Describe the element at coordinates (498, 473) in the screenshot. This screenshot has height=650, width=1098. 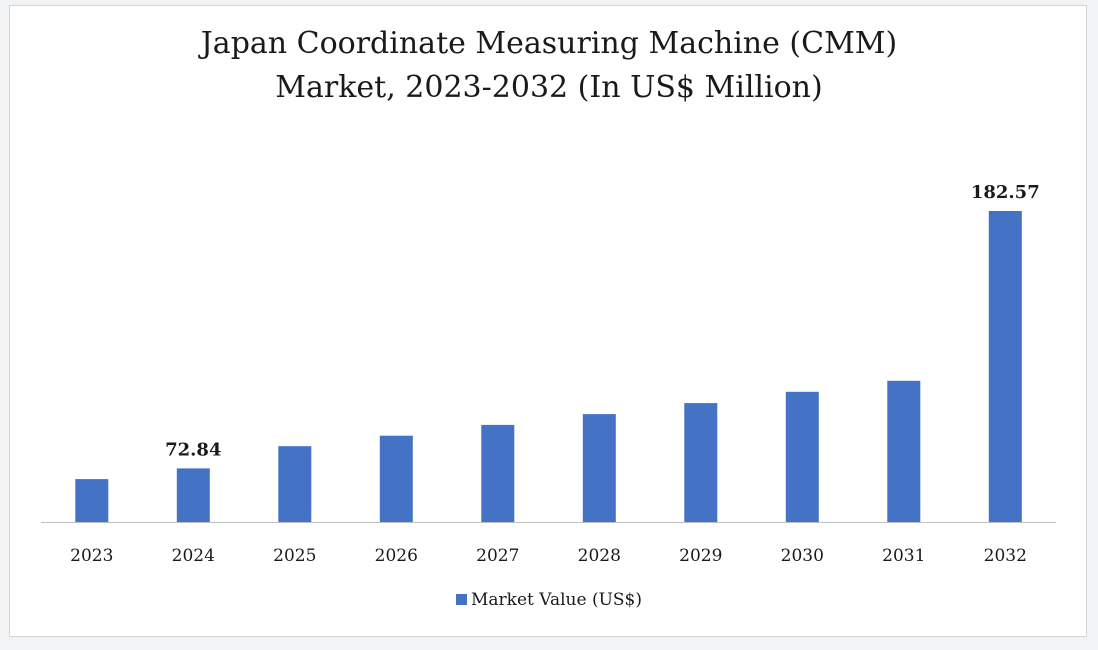
I see `bar-2027` at that location.